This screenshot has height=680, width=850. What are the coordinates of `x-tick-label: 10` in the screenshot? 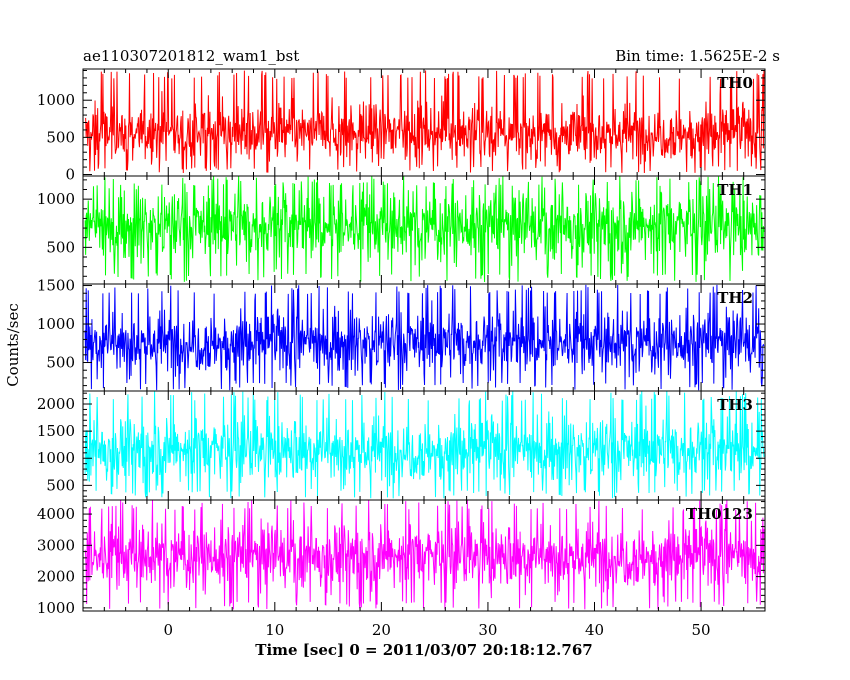 It's located at (274, 630).